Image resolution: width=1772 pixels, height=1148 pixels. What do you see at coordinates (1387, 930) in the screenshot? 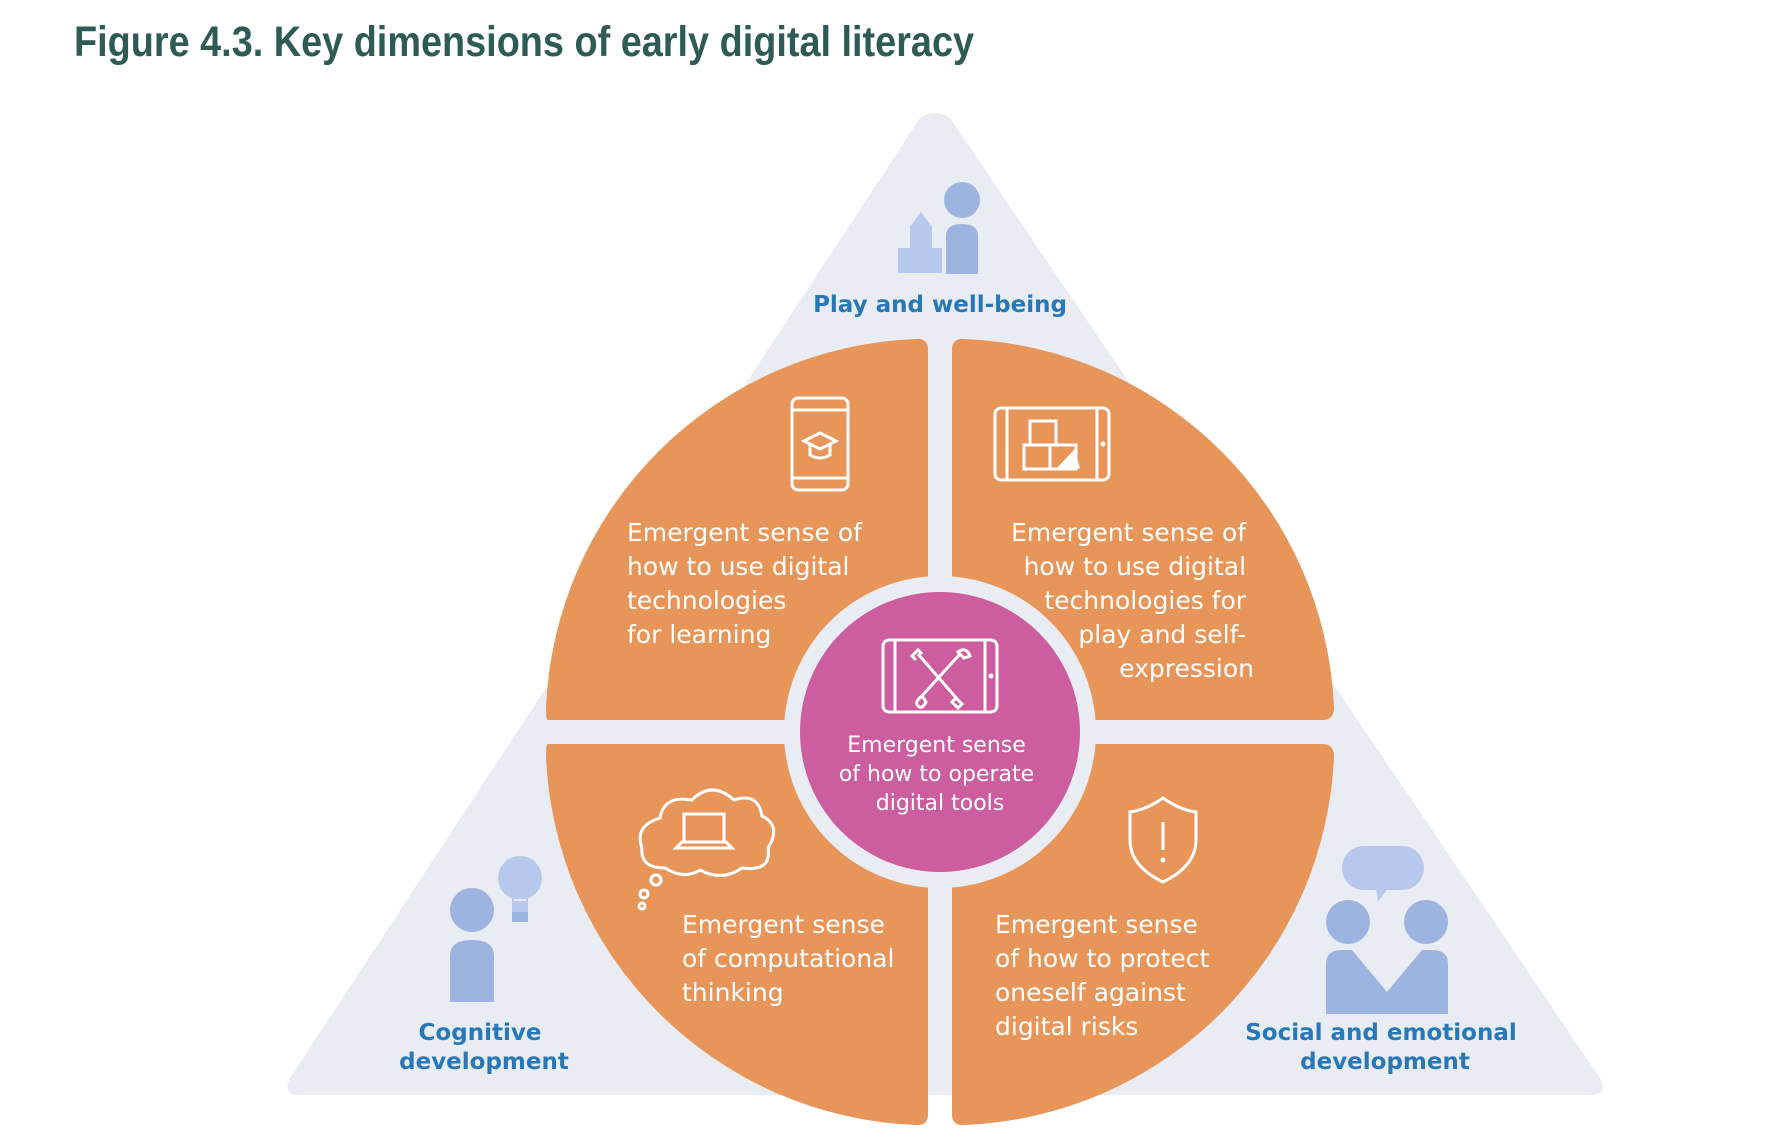
I see `two-people-talking-icon` at bounding box center [1387, 930].